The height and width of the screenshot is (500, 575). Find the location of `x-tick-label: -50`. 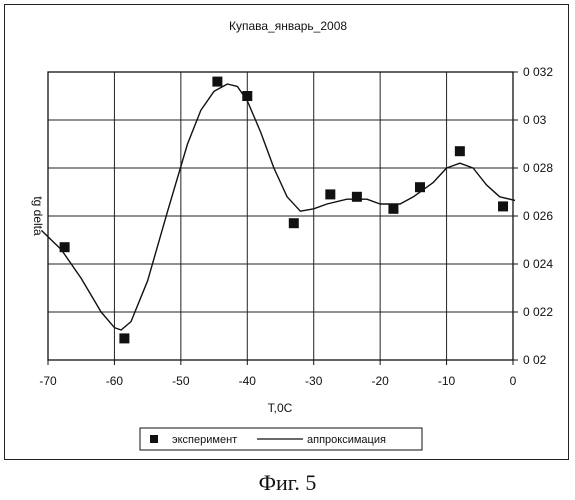

x-tick-label: -50 is located at coordinates (181, 381).